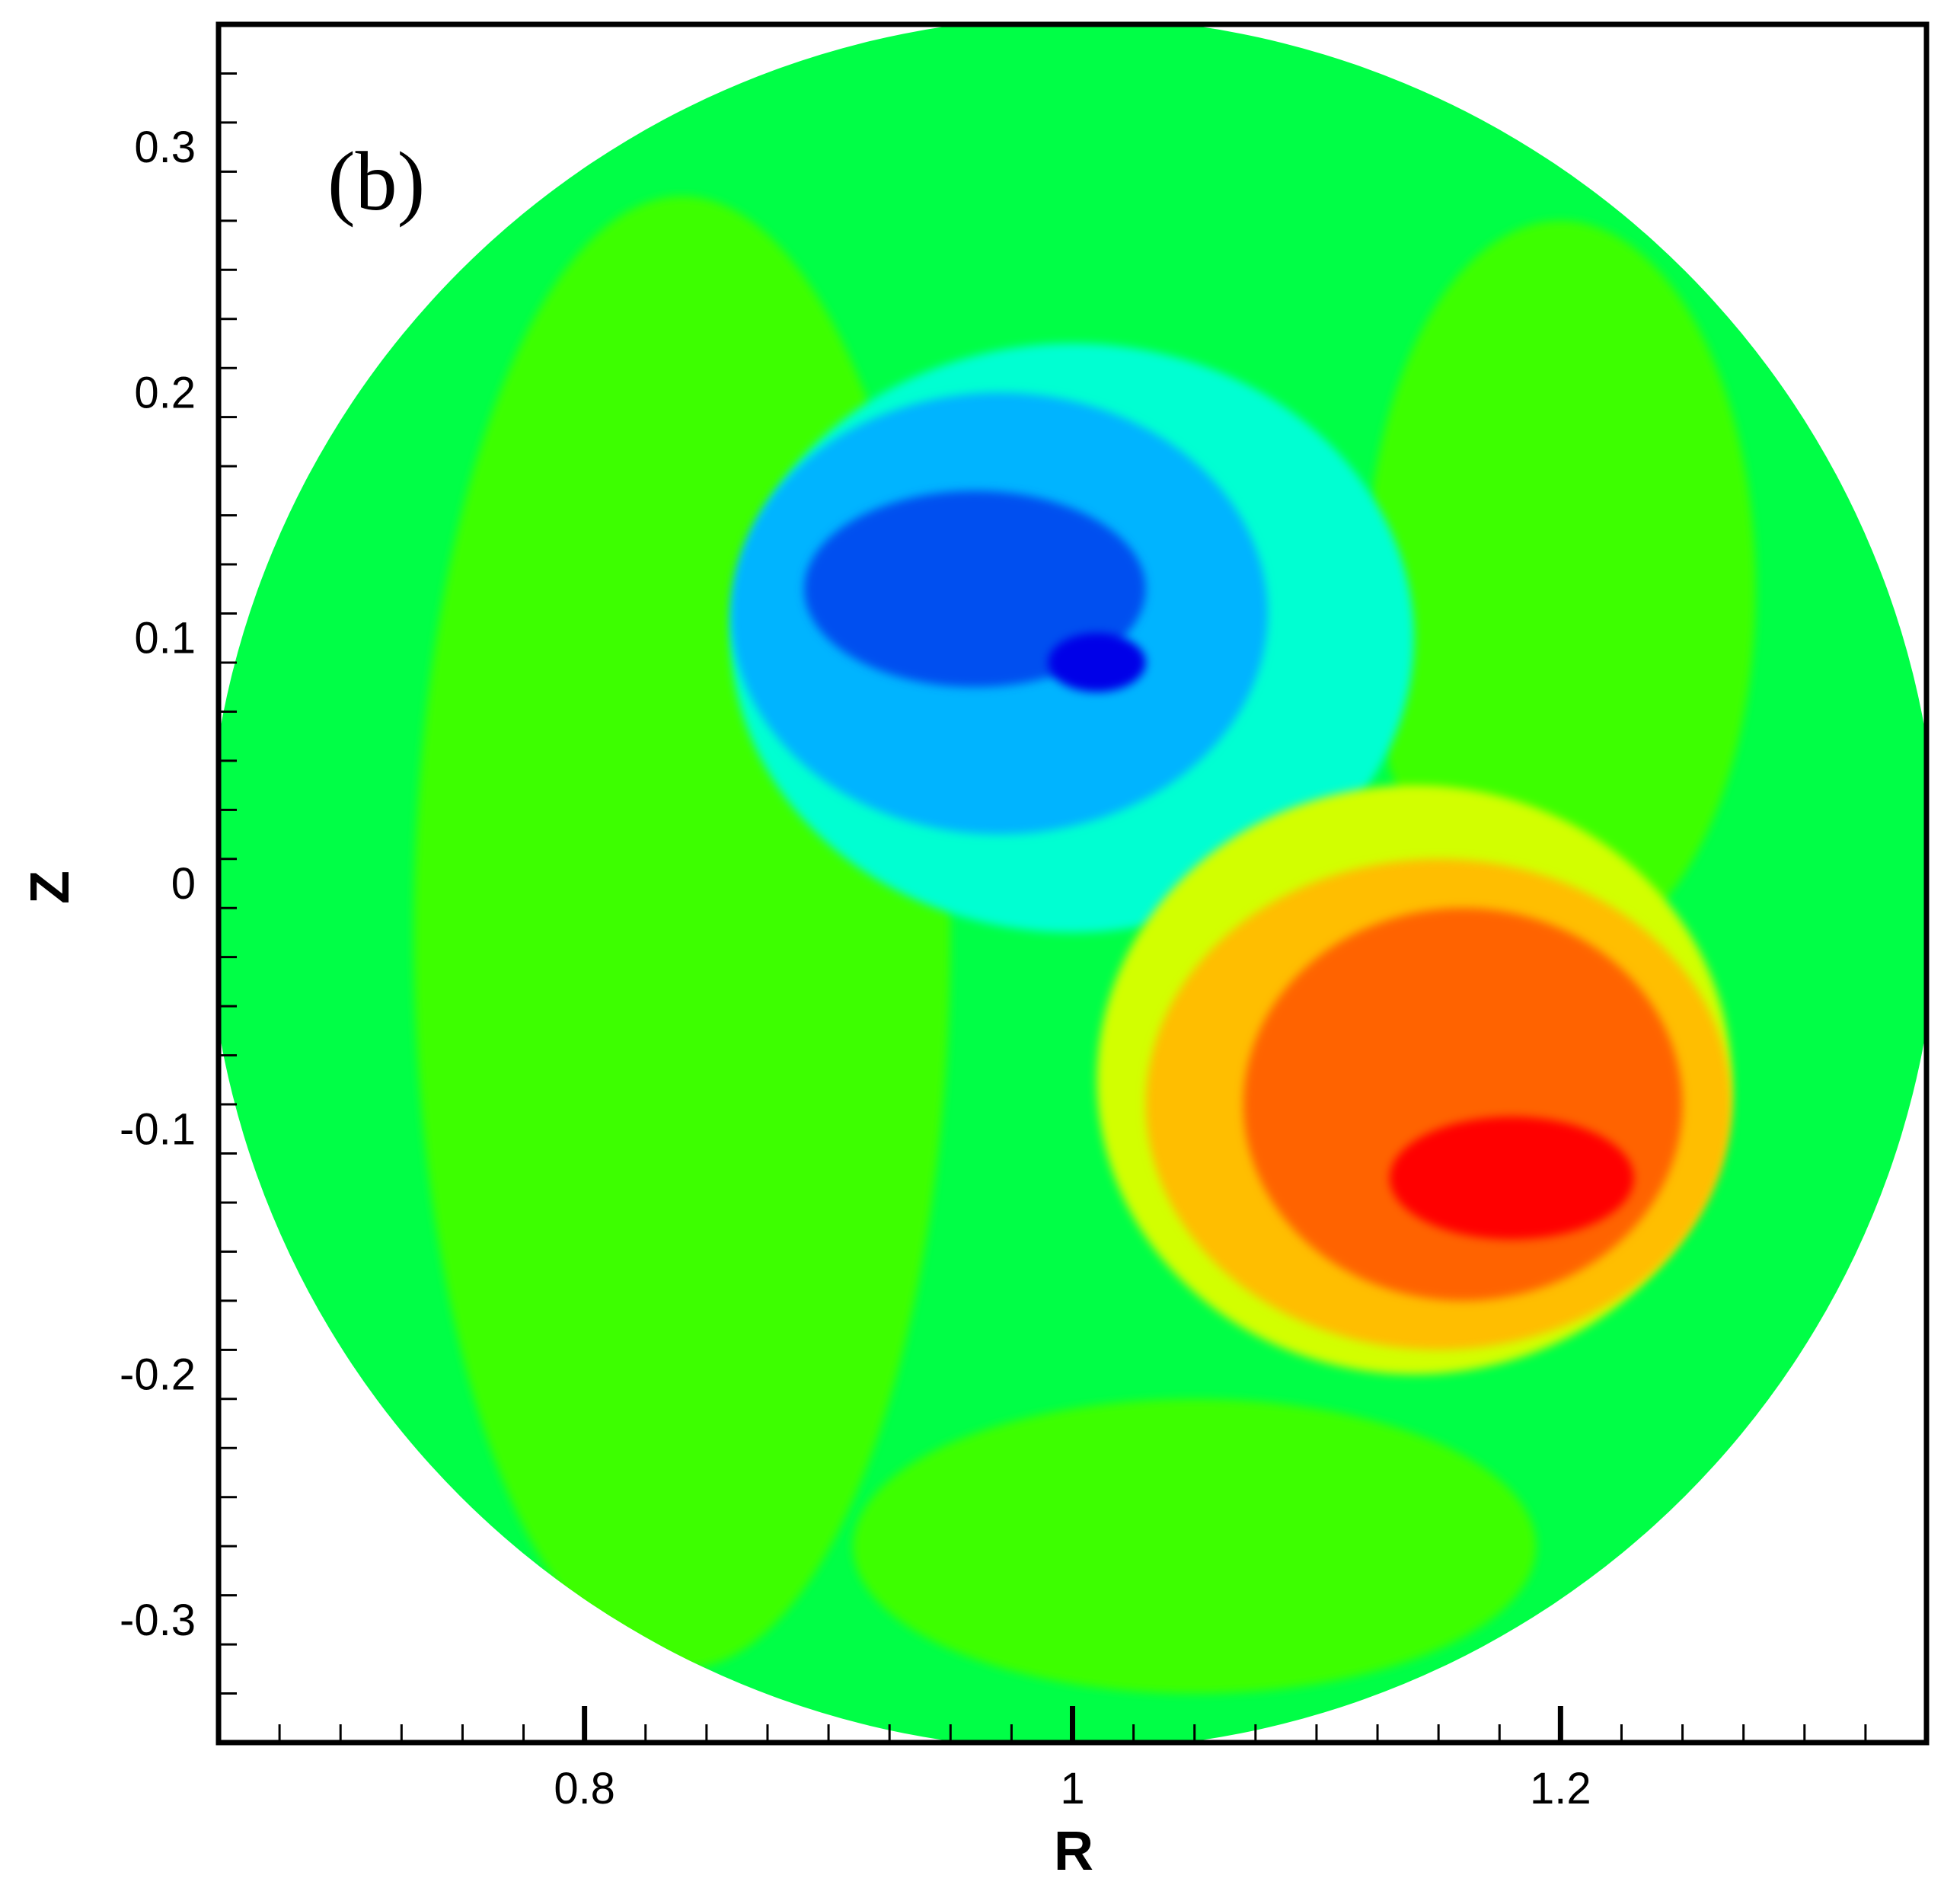  I want to click on x-axis-title: R, so click(1073, 1851).